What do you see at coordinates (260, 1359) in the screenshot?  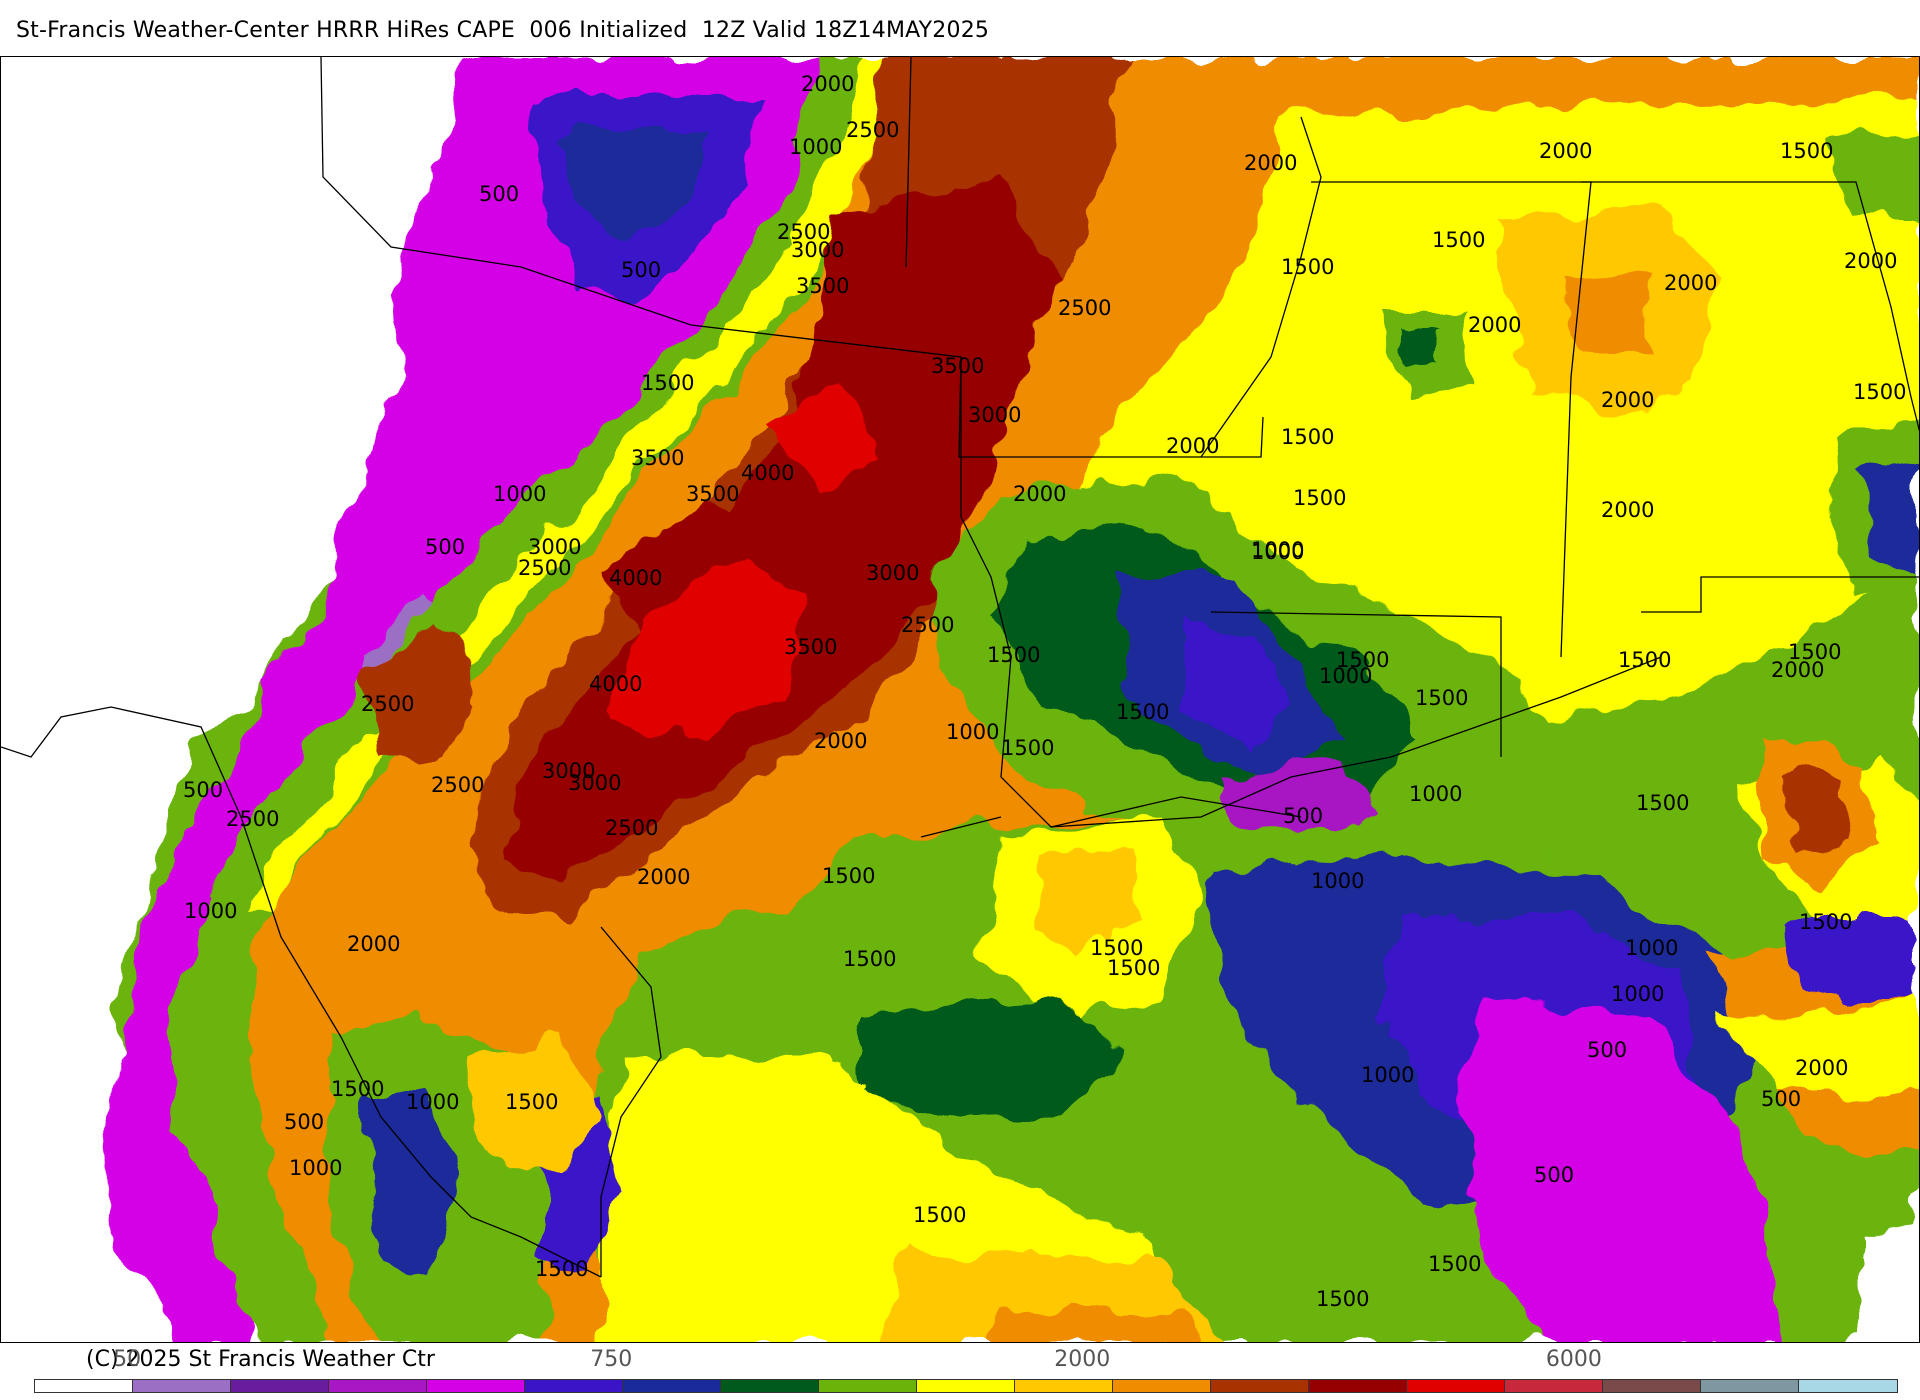 I see `copyright-notice: (C) 2025 St Francis Weather Ctr` at bounding box center [260, 1359].